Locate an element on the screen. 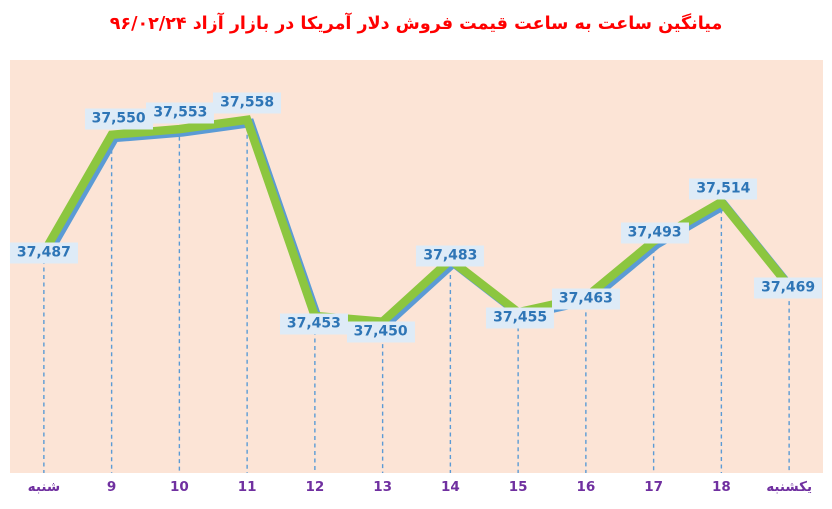  x-axis-label: شنبه is located at coordinates (44, 487).